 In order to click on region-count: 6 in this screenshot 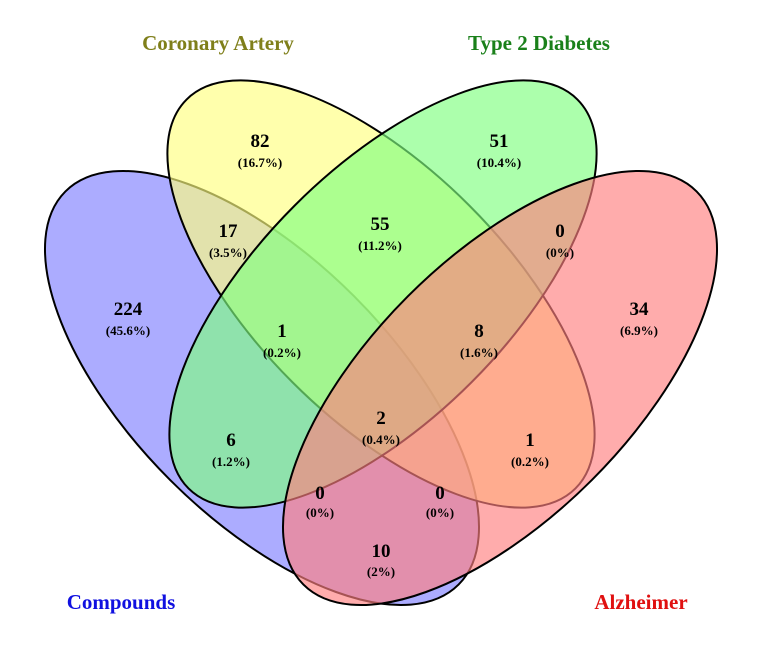, I will do `click(231, 440)`.